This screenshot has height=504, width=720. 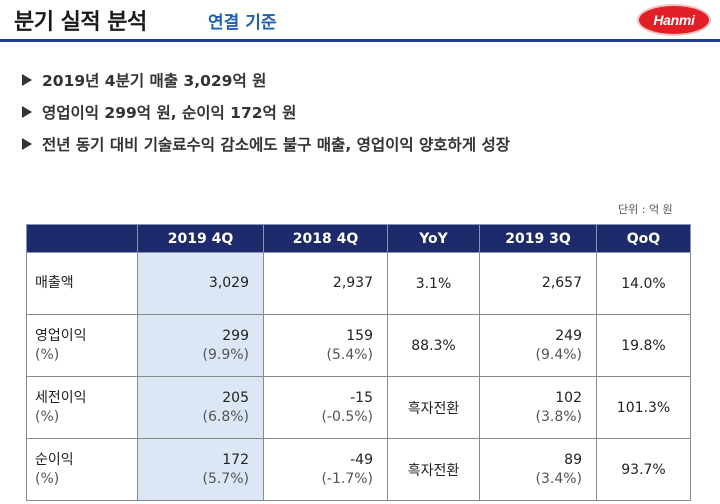 I want to click on cell-yoy: 88.3%, so click(x=433, y=345).